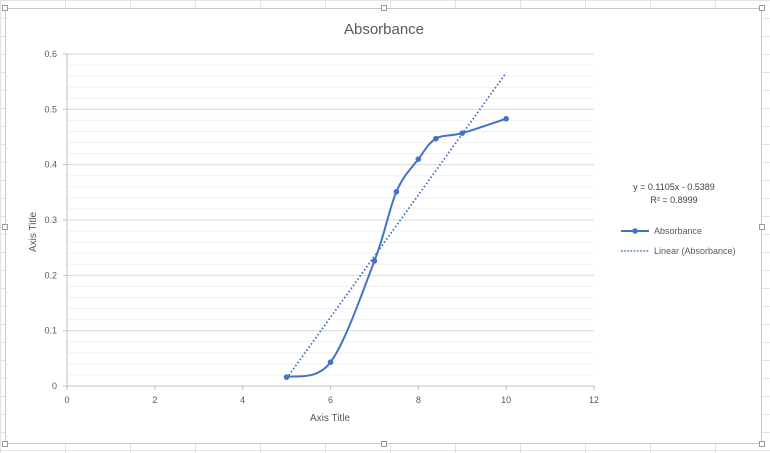 The height and width of the screenshot is (453, 770). Describe the element at coordinates (5, 227) in the screenshot. I see `resize-handle-middle-left` at that location.